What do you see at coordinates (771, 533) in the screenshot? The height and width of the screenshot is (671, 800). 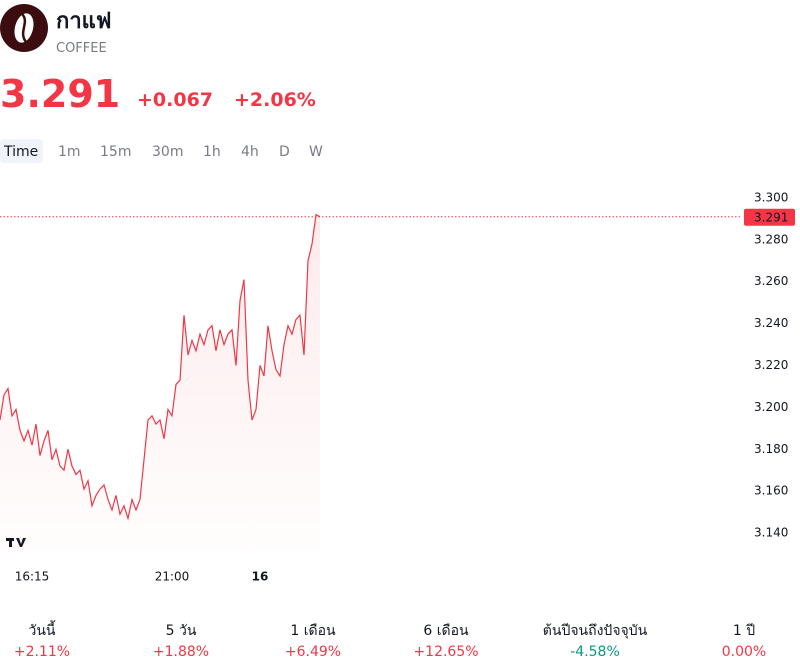 I see `y-tick-label: 3.140` at bounding box center [771, 533].